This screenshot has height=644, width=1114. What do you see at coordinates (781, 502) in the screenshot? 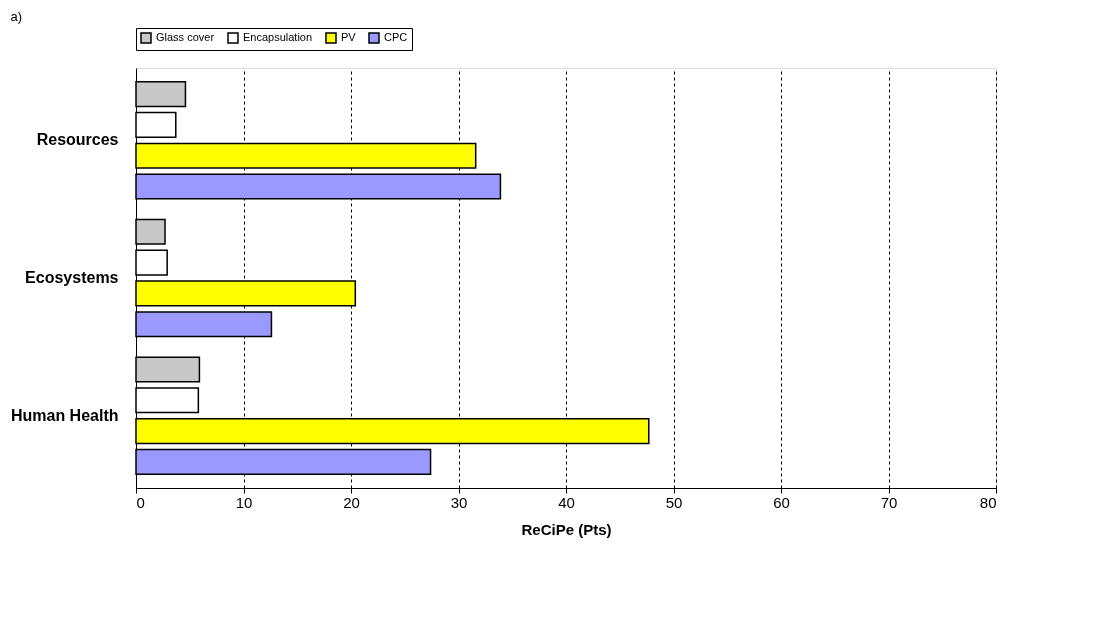
I see `x-tick-label: 60` at bounding box center [781, 502].